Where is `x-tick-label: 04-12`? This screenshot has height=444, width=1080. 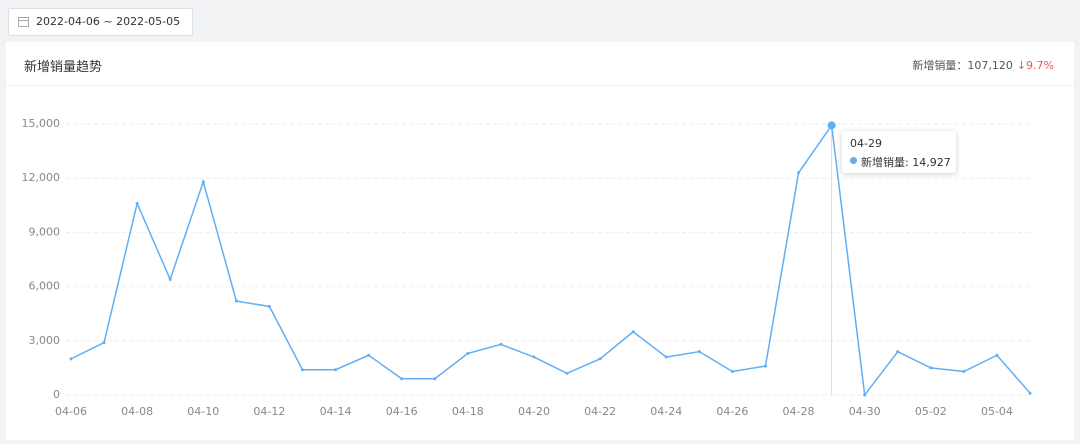 x-tick-label: 04-12 is located at coordinates (269, 411).